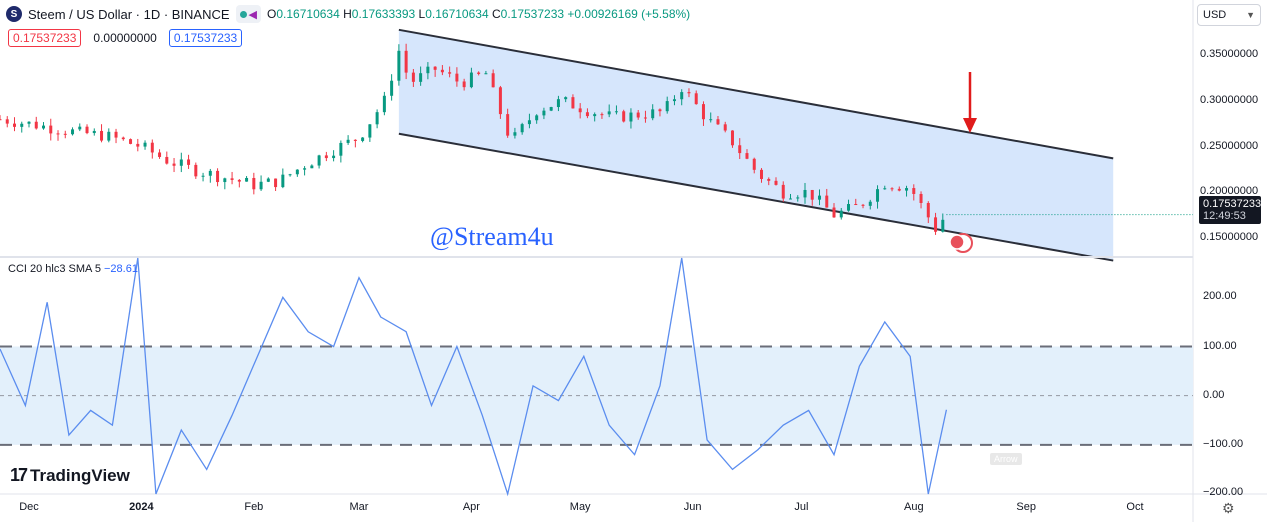  Describe the element at coordinates (1232, 204) in the screenshot. I see `last-price-value: 0.17537233` at that location.